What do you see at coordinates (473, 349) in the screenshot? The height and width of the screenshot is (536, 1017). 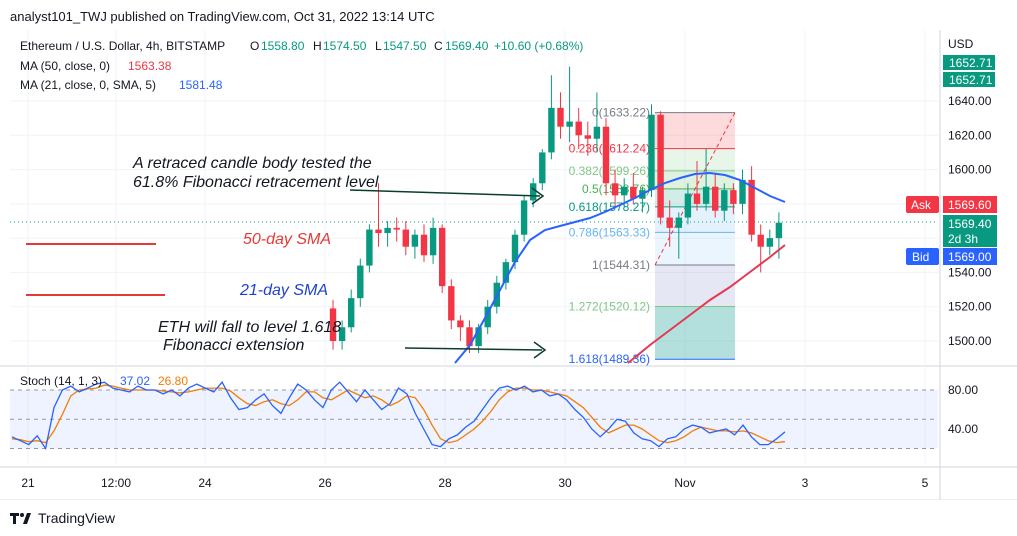 I see `fall-arrow-line` at bounding box center [473, 349].